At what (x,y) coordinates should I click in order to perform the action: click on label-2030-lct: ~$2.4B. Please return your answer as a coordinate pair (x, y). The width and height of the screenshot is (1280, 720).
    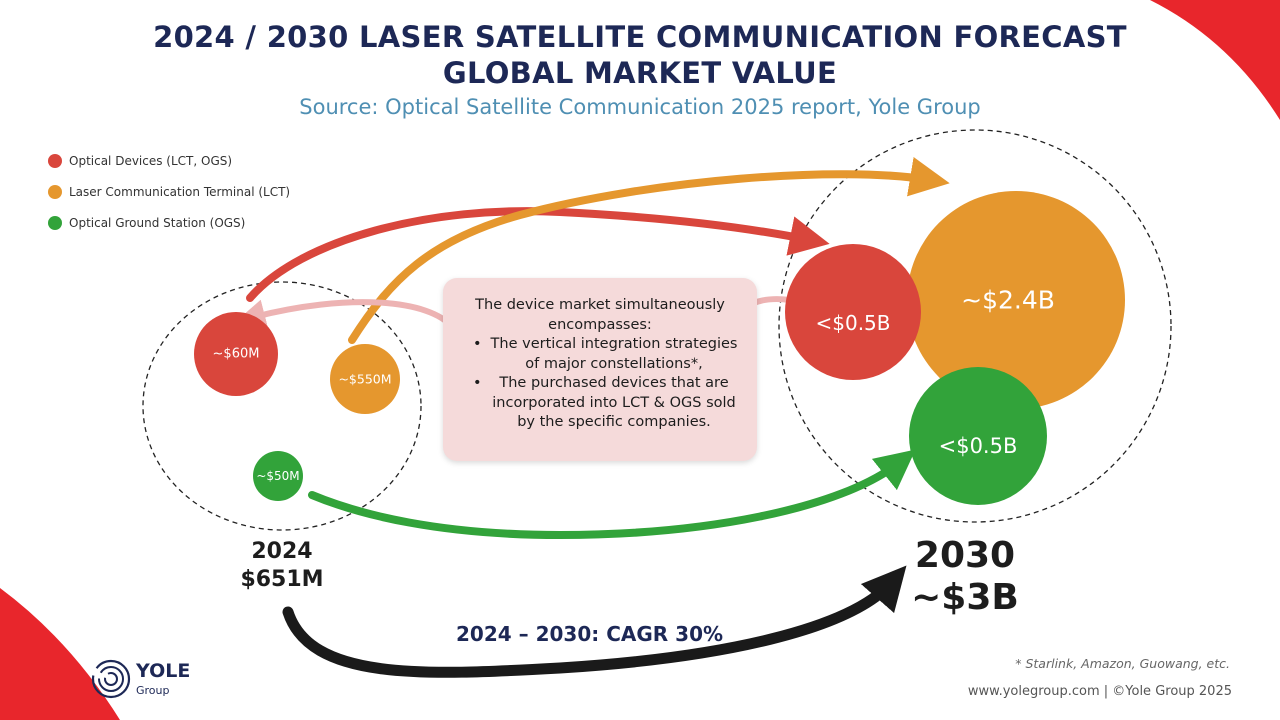
    Looking at the image, I should click on (1008, 300).